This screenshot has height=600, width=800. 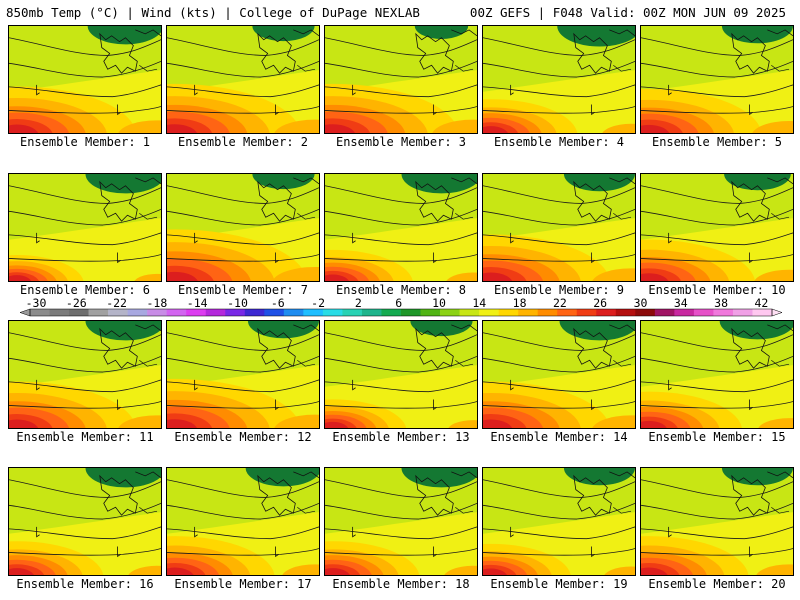 I want to click on ensemble-member-label: Ensemble Member: 10, so click(x=717, y=290).